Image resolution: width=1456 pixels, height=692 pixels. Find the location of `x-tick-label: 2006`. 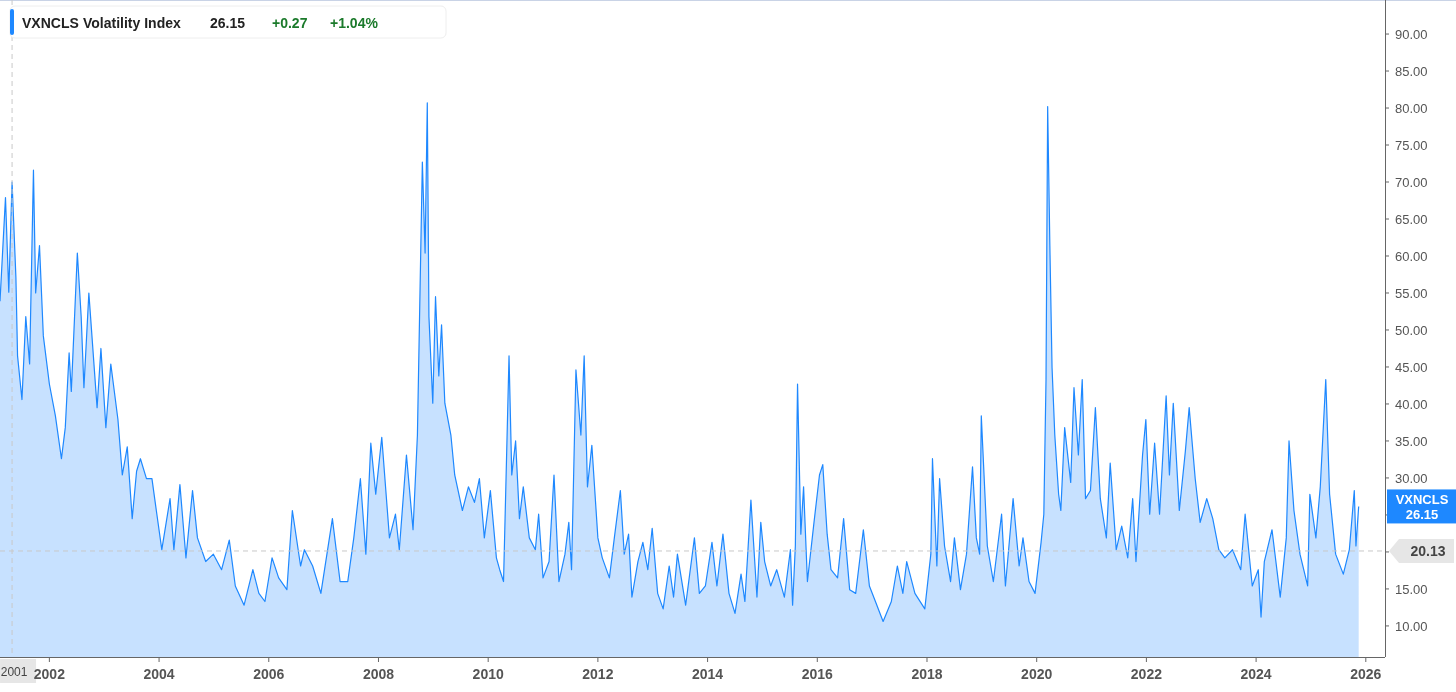

x-tick-label: 2006 is located at coordinates (269, 674).